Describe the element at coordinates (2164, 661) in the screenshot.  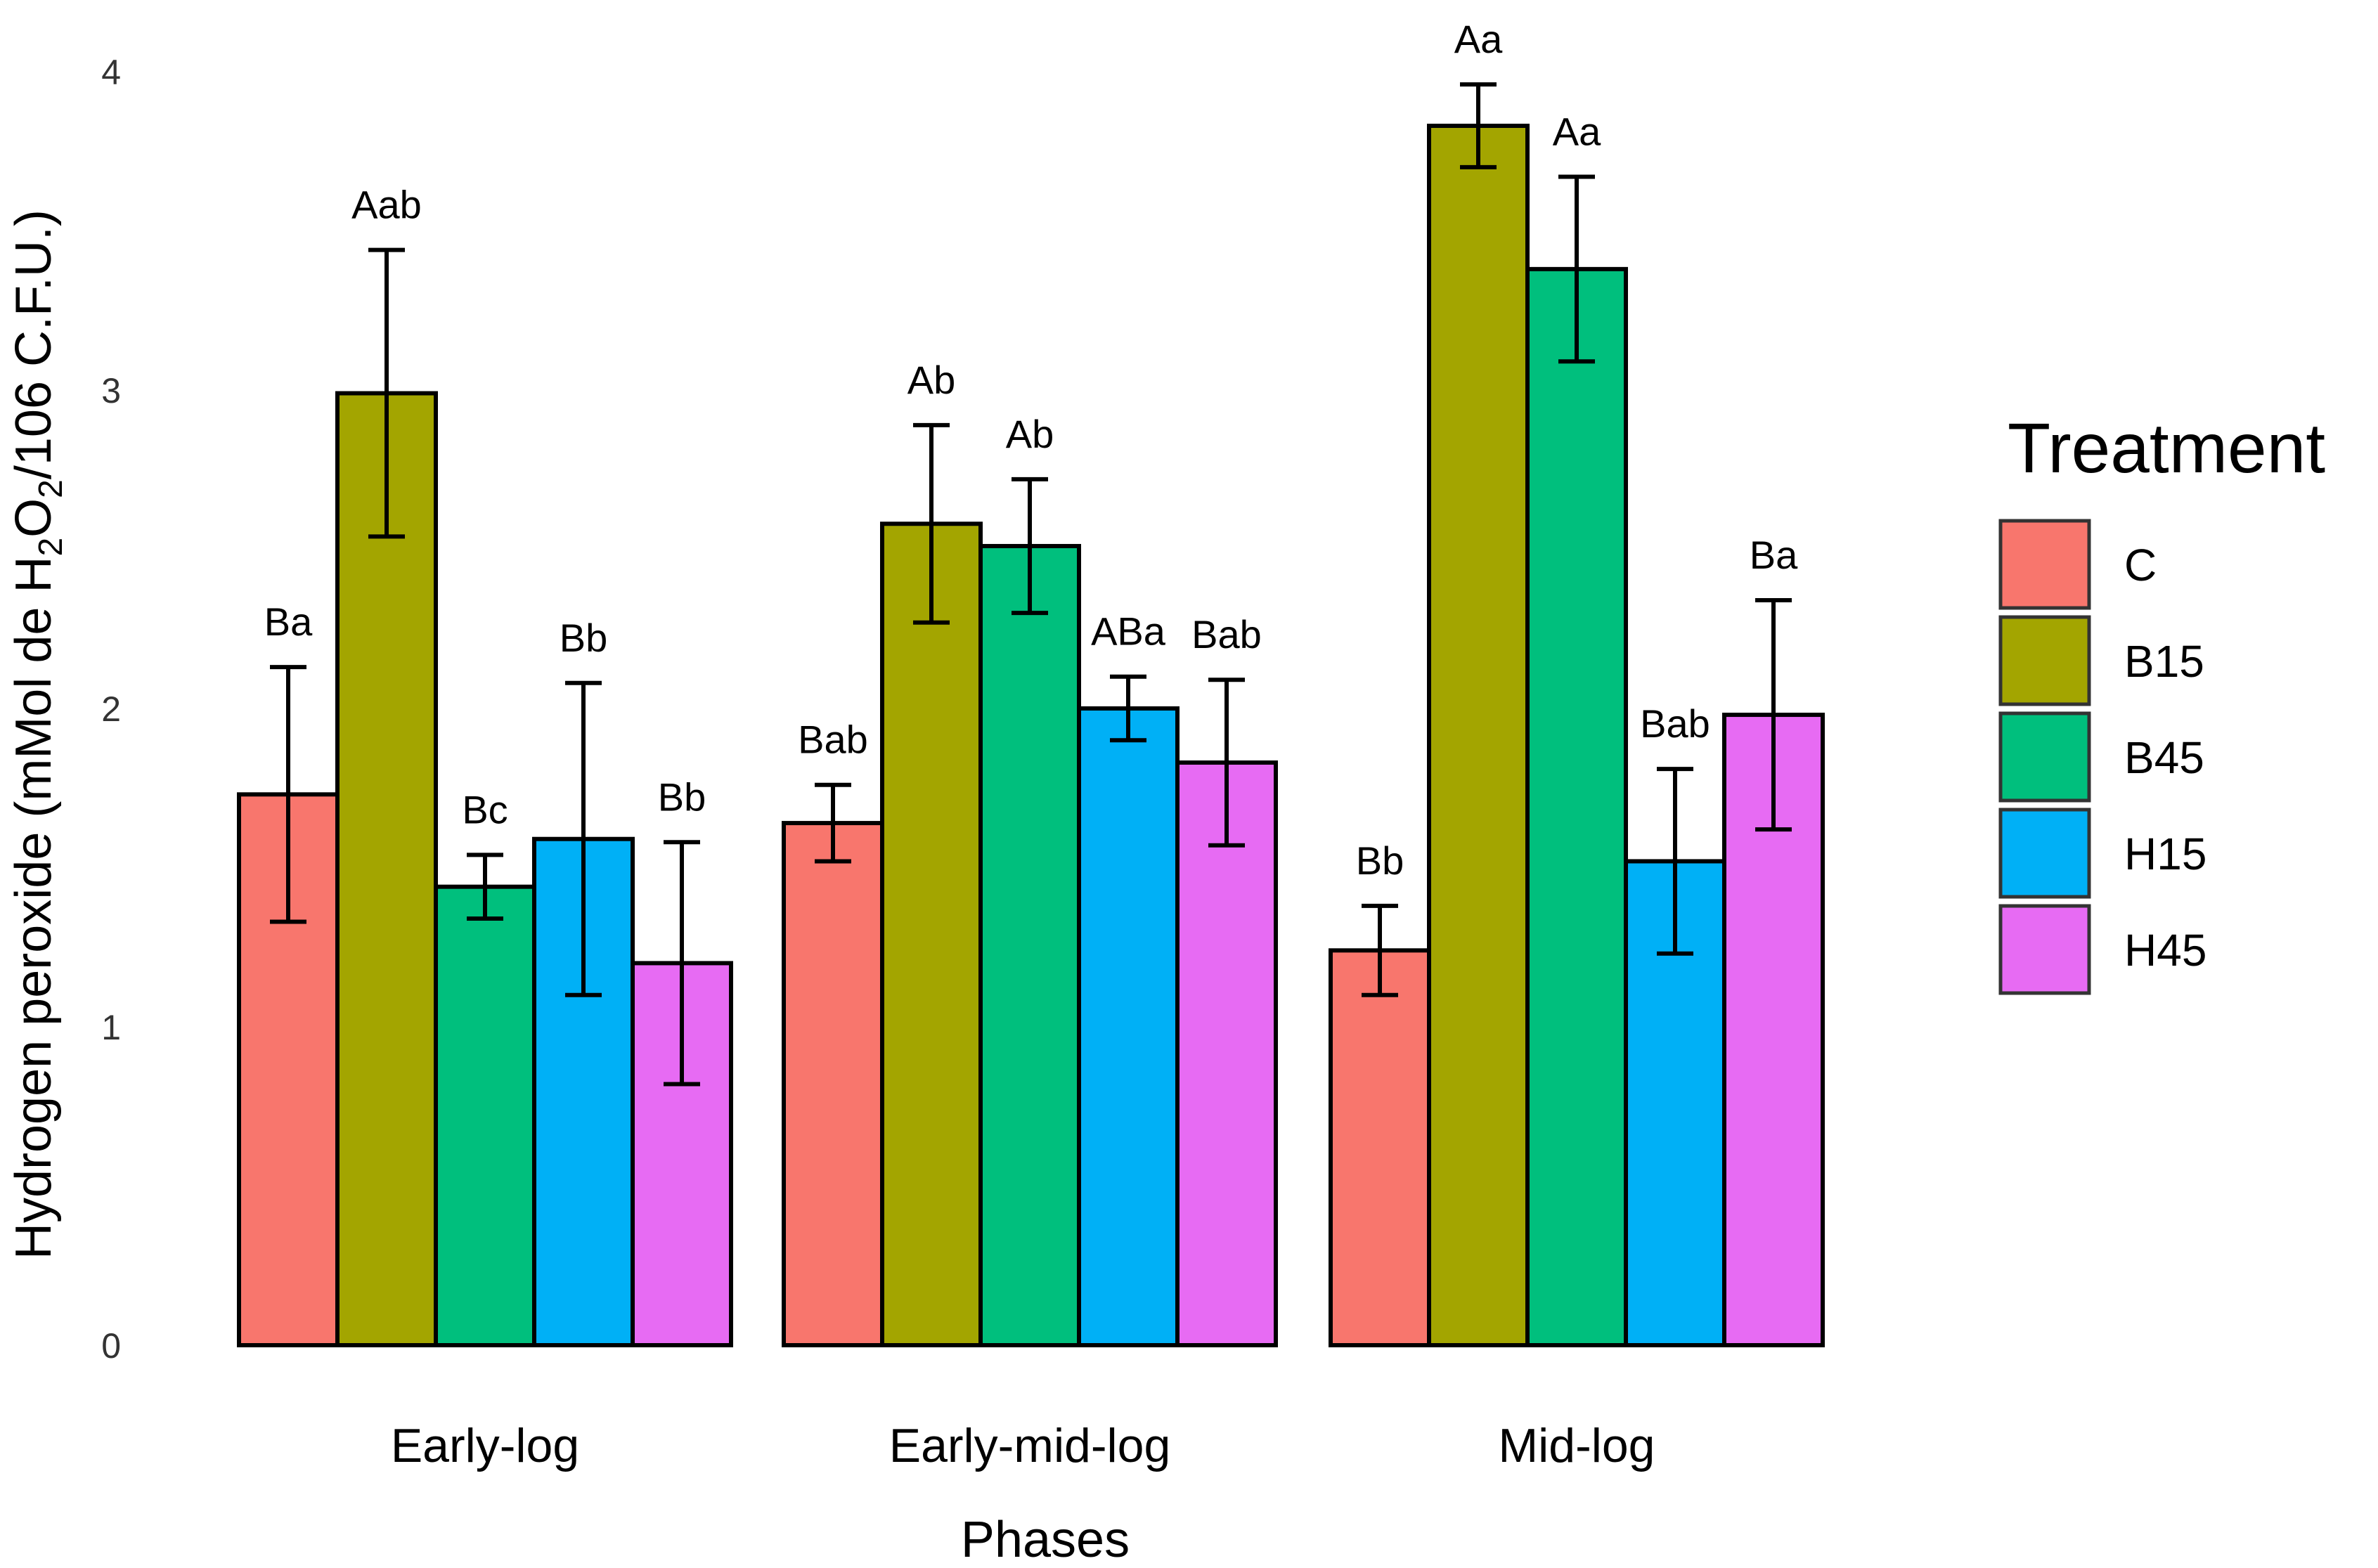
I see `legend-label-b15: B15` at that location.